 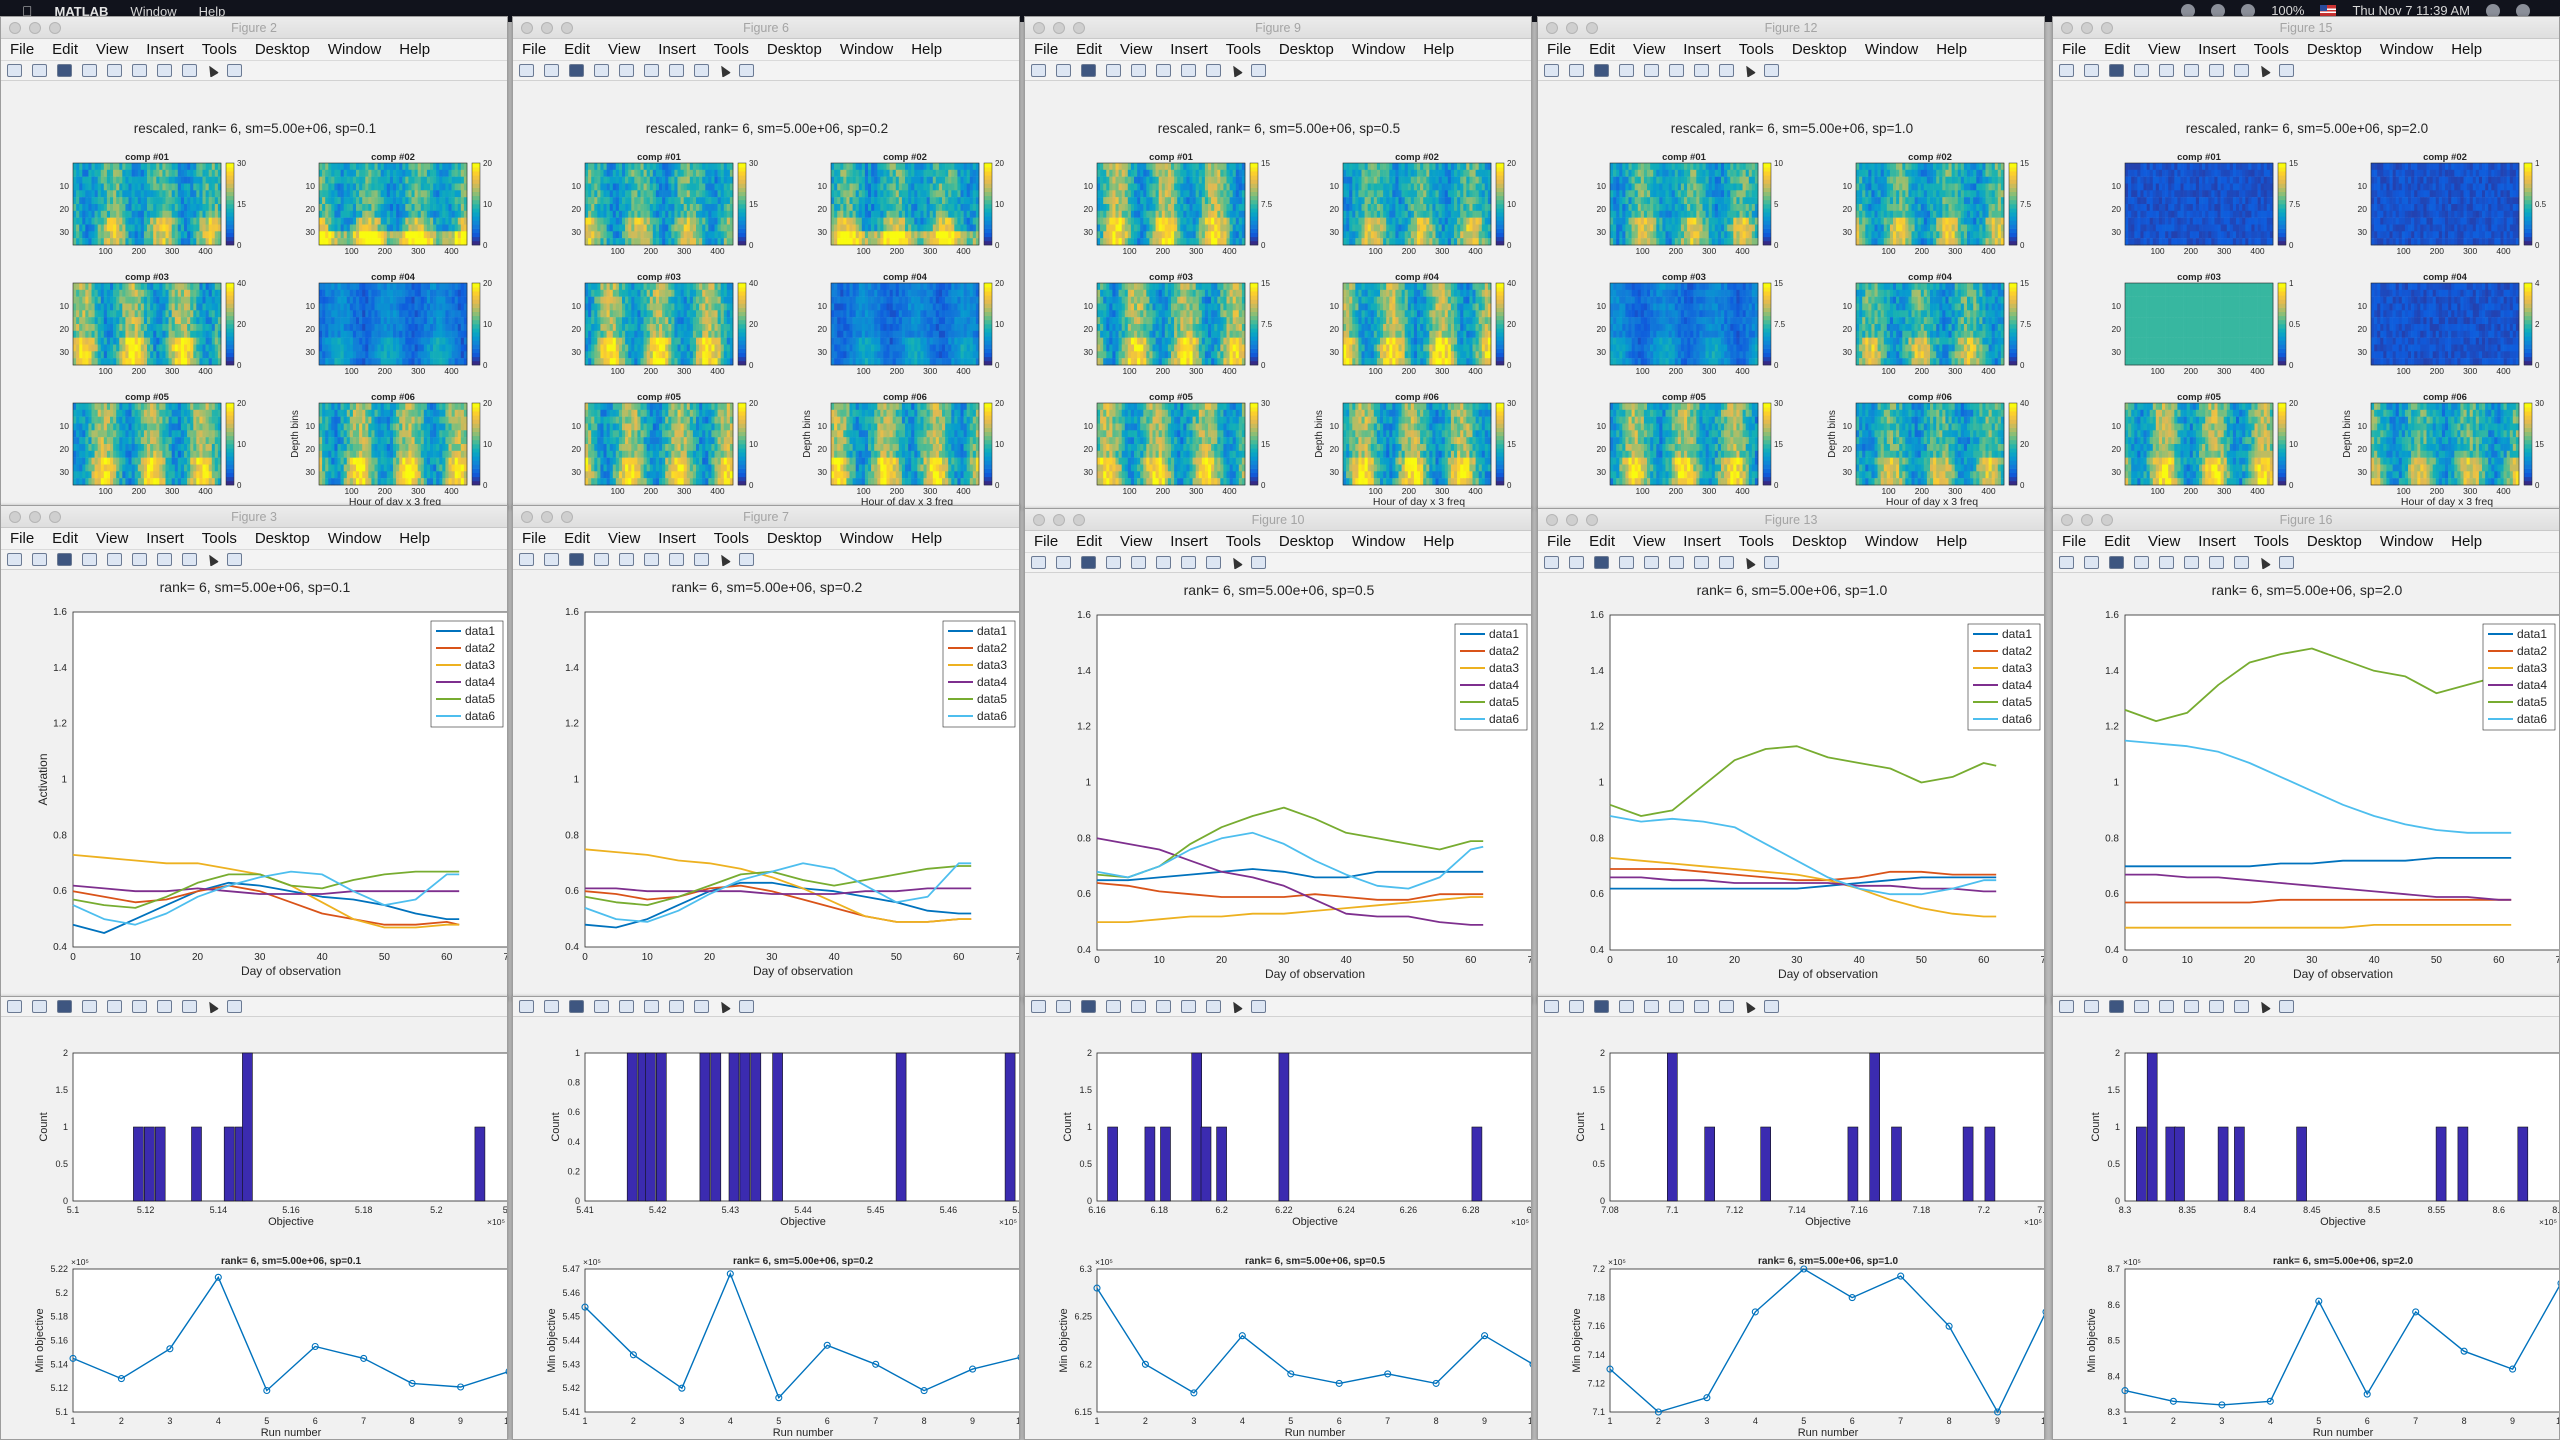 What do you see at coordinates (451, 491) in the screenshot?
I see `x-tick-label: 400` at bounding box center [451, 491].